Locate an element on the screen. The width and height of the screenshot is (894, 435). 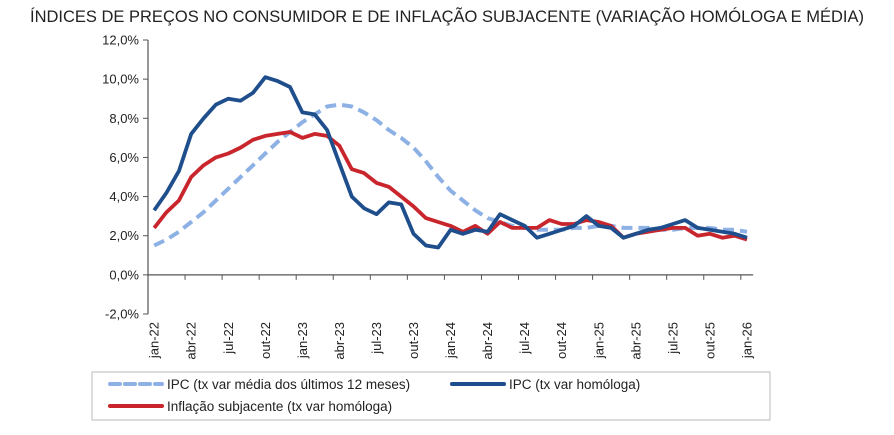
x-tick-label: out-25 is located at coordinates (709, 340).